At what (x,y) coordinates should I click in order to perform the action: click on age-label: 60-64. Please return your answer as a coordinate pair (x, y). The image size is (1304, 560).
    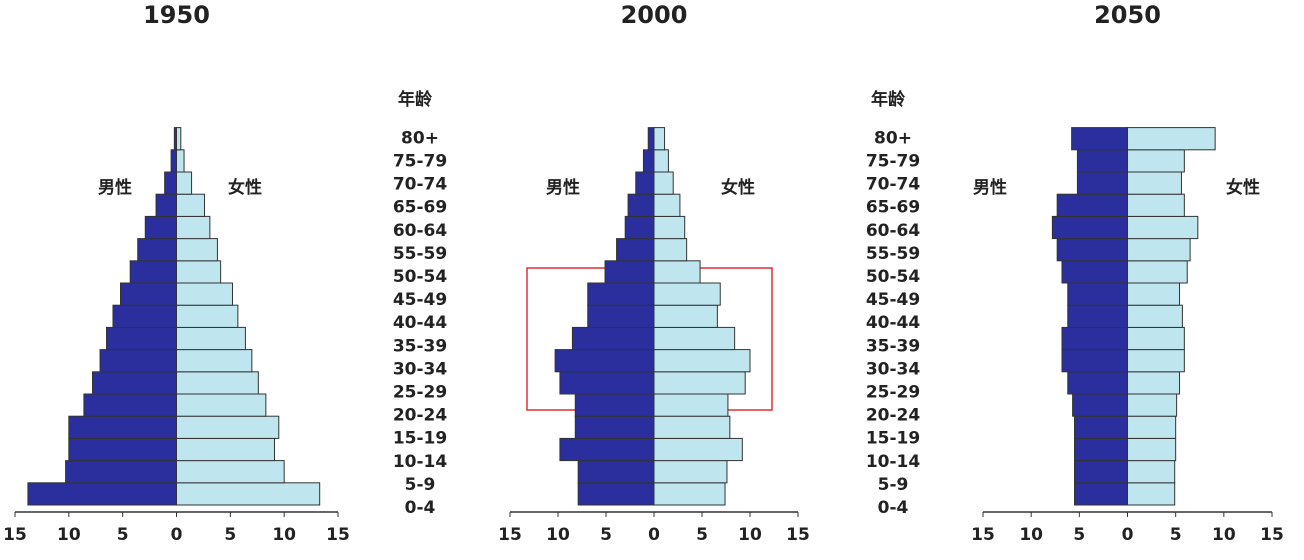
    Looking at the image, I should click on (420, 231).